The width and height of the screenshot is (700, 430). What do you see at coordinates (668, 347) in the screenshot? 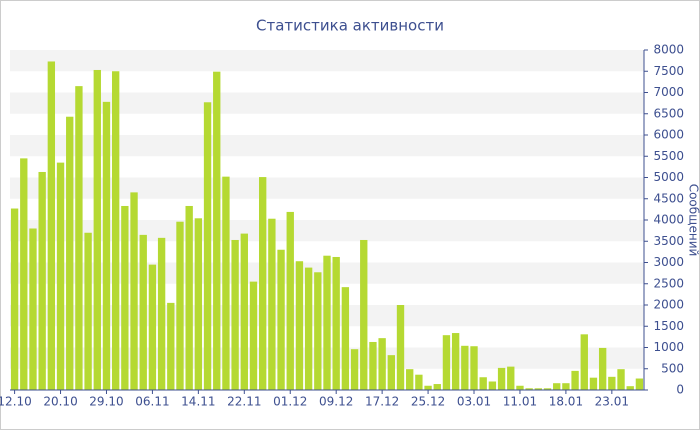
I see `y-tick-label: 1000` at bounding box center [668, 347].